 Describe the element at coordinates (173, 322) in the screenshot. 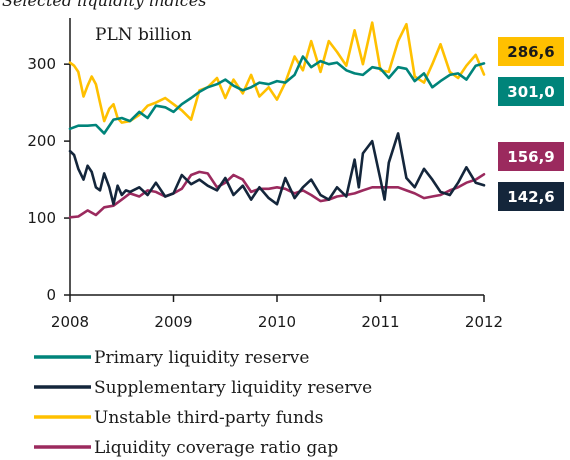

I see `x-tick-label: 2009` at that location.